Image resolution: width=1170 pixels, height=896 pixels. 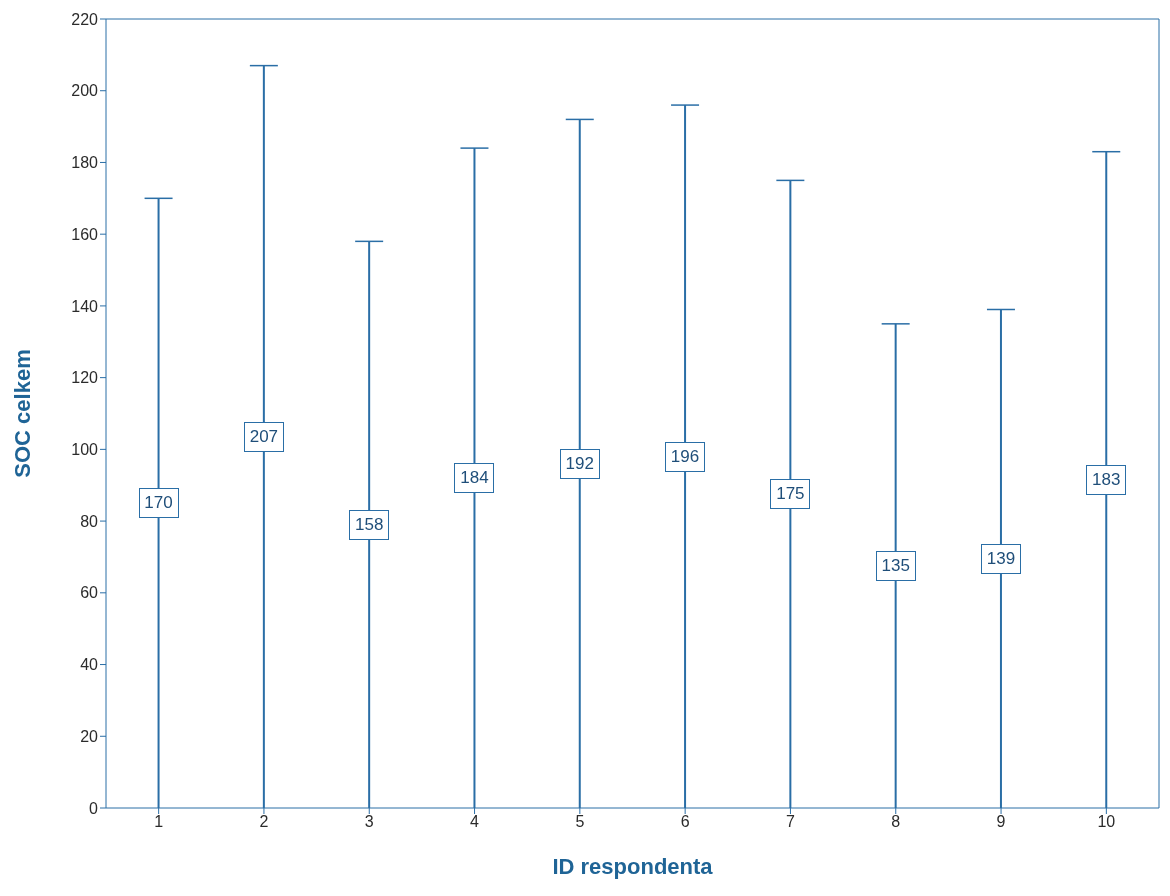 I want to click on data-label: 207, so click(x=263, y=436).